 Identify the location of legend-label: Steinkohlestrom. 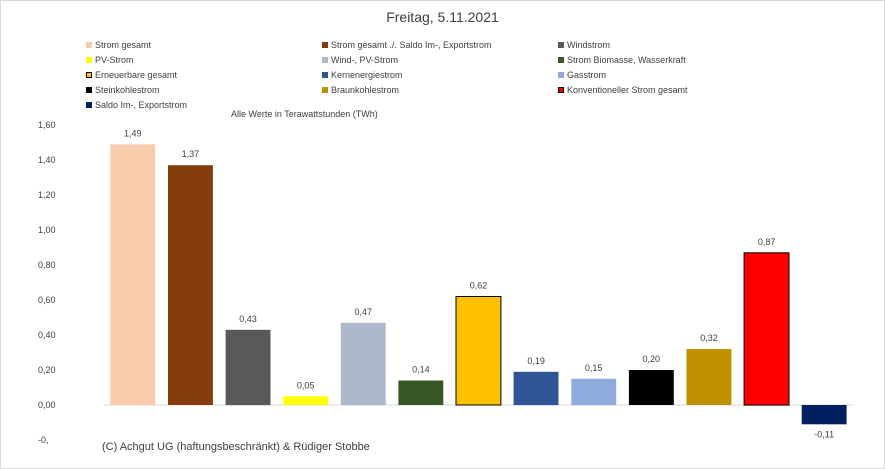
(127, 90).